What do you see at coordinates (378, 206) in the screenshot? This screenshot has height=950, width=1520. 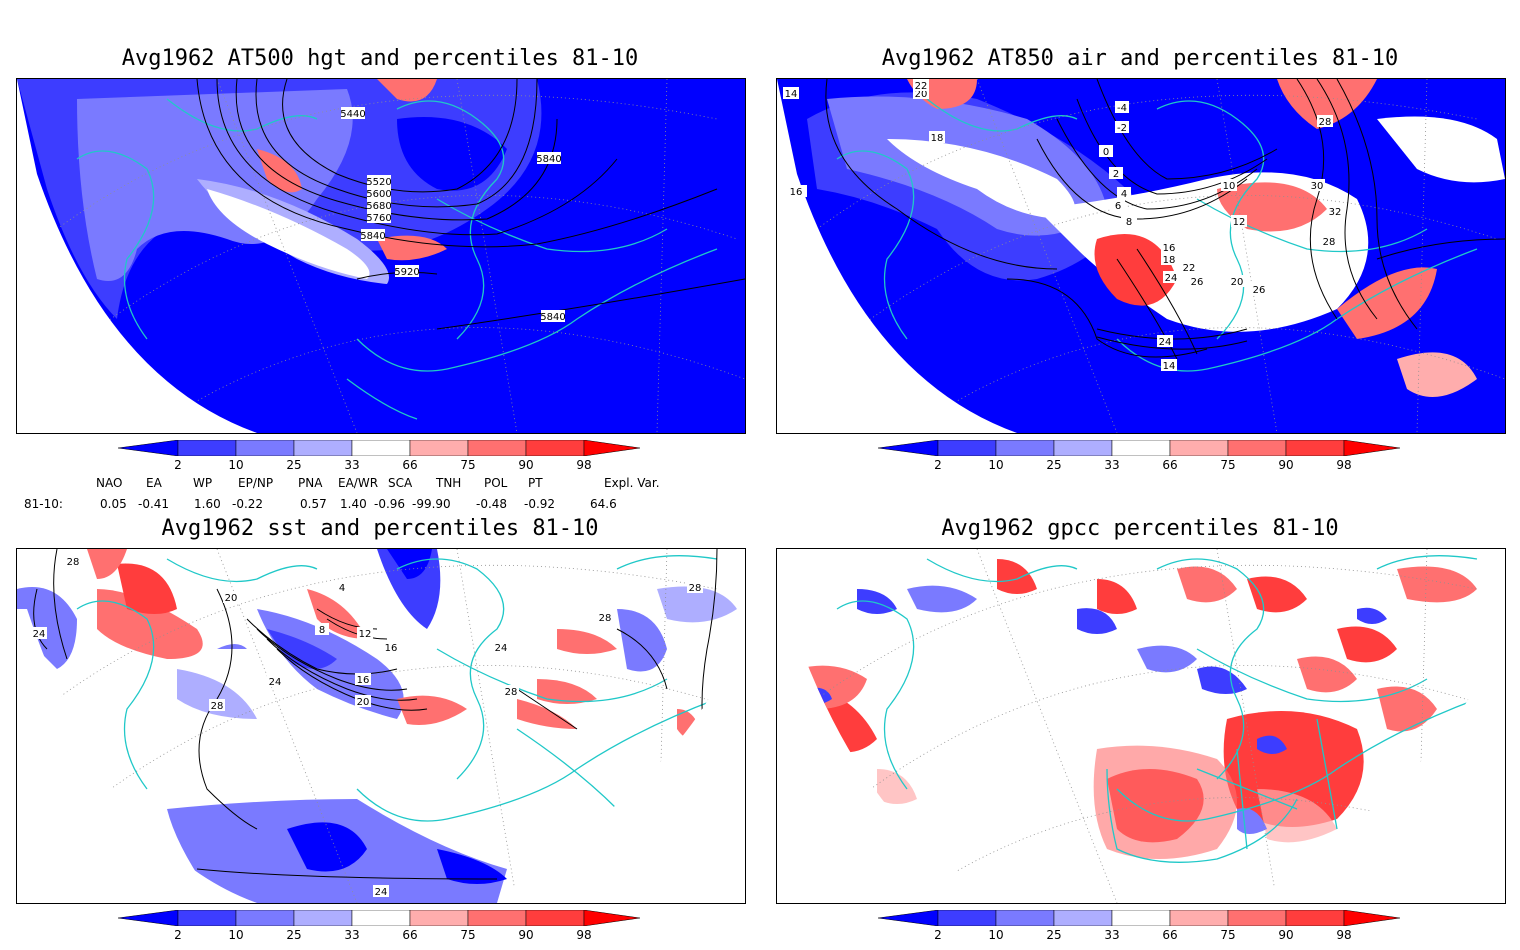 I see `contour-label: 5680` at bounding box center [378, 206].